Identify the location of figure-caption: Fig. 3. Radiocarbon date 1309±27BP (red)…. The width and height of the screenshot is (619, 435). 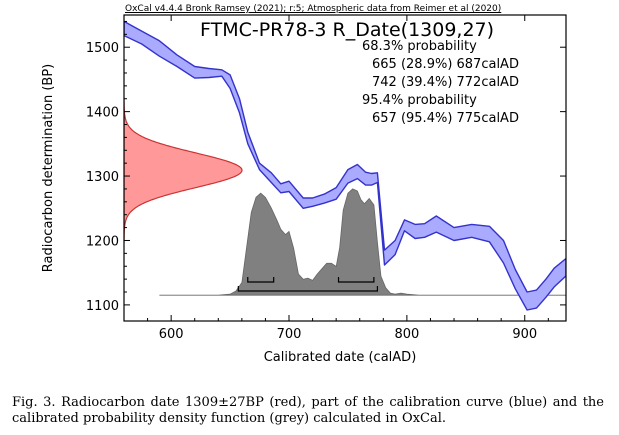
(308, 410).